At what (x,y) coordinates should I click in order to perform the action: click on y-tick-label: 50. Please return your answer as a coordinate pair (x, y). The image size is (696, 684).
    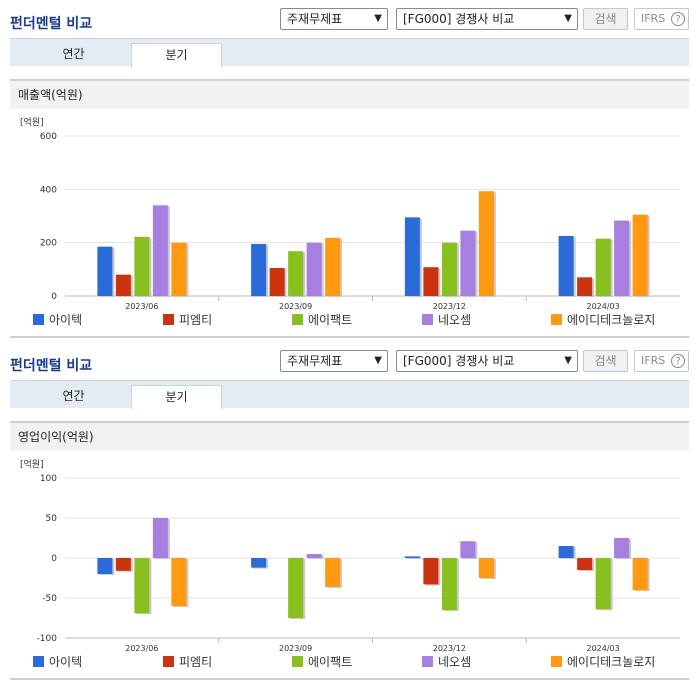
    Looking at the image, I should click on (52, 519).